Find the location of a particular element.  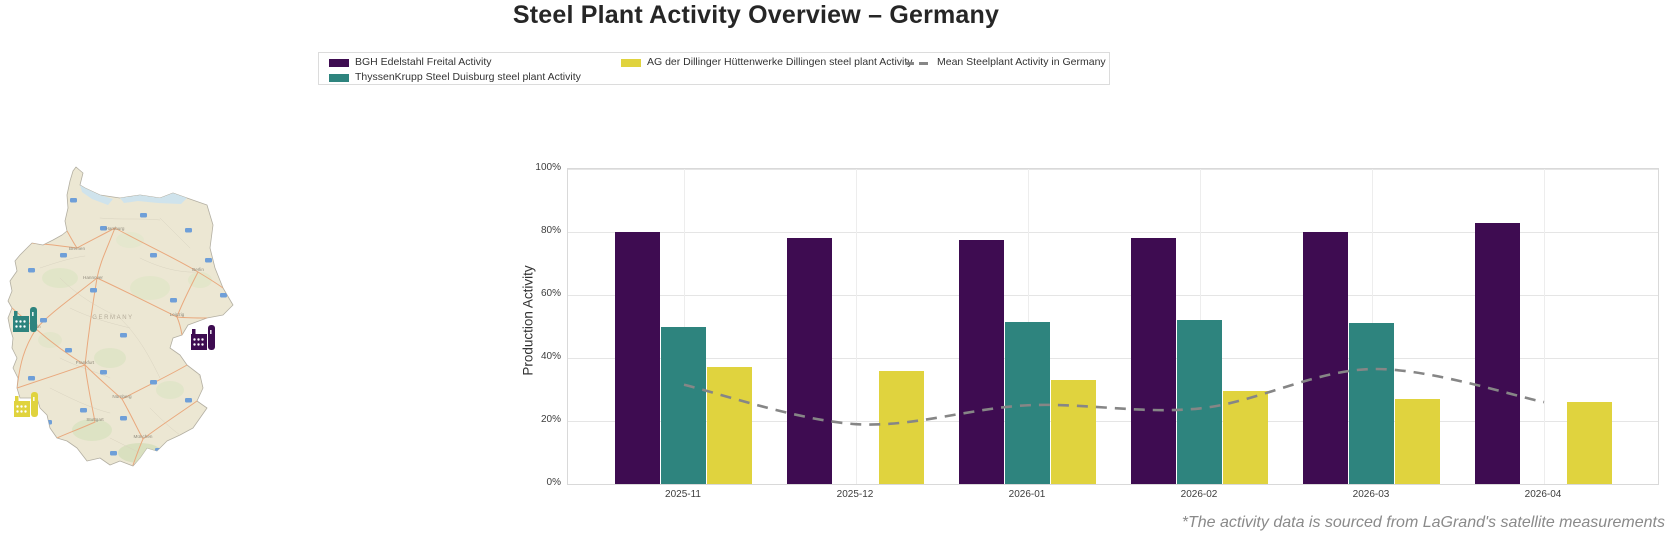

city-label: Hannover is located at coordinates (93, 277).